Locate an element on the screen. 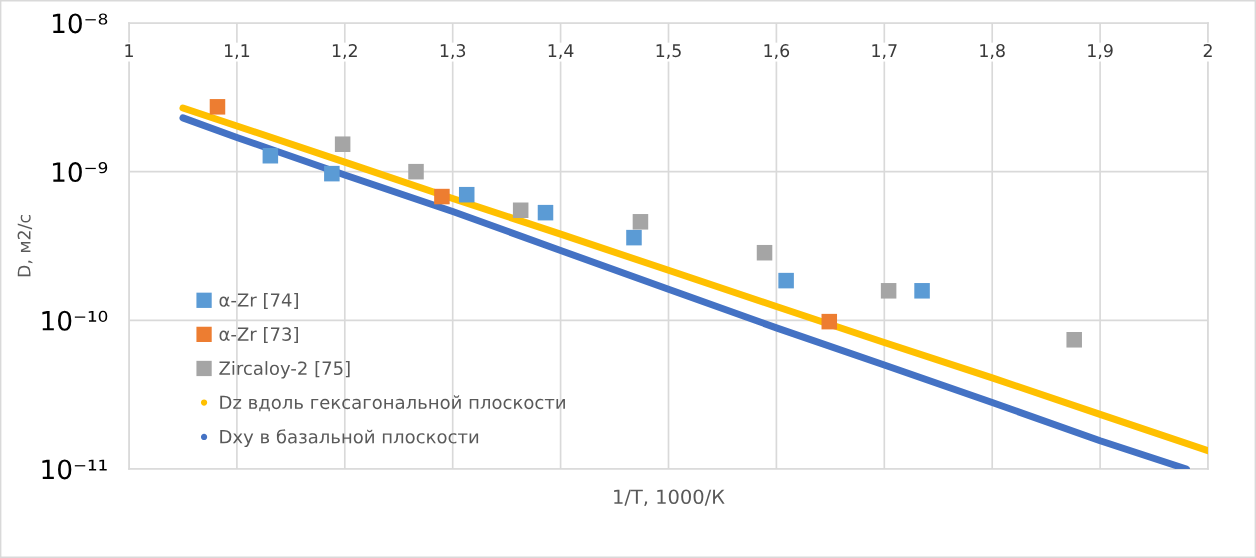 This screenshot has height=558, width=1256. legend-label: Zircaloy-2 [75] is located at coordinates (284, 370).